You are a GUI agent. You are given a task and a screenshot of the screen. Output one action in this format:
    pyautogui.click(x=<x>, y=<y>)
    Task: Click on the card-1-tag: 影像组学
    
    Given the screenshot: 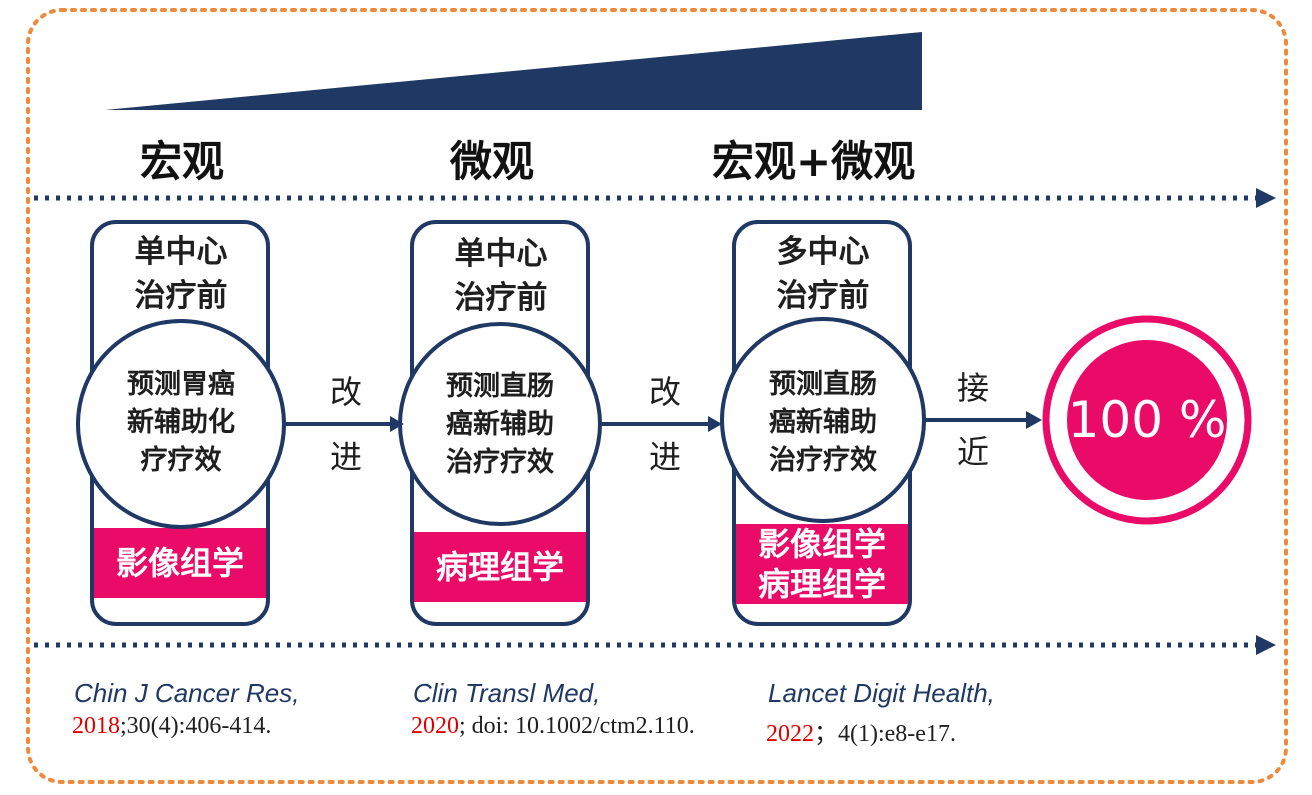 What is the action you would take?
    pyautogui.click(x=180, y=563)
    